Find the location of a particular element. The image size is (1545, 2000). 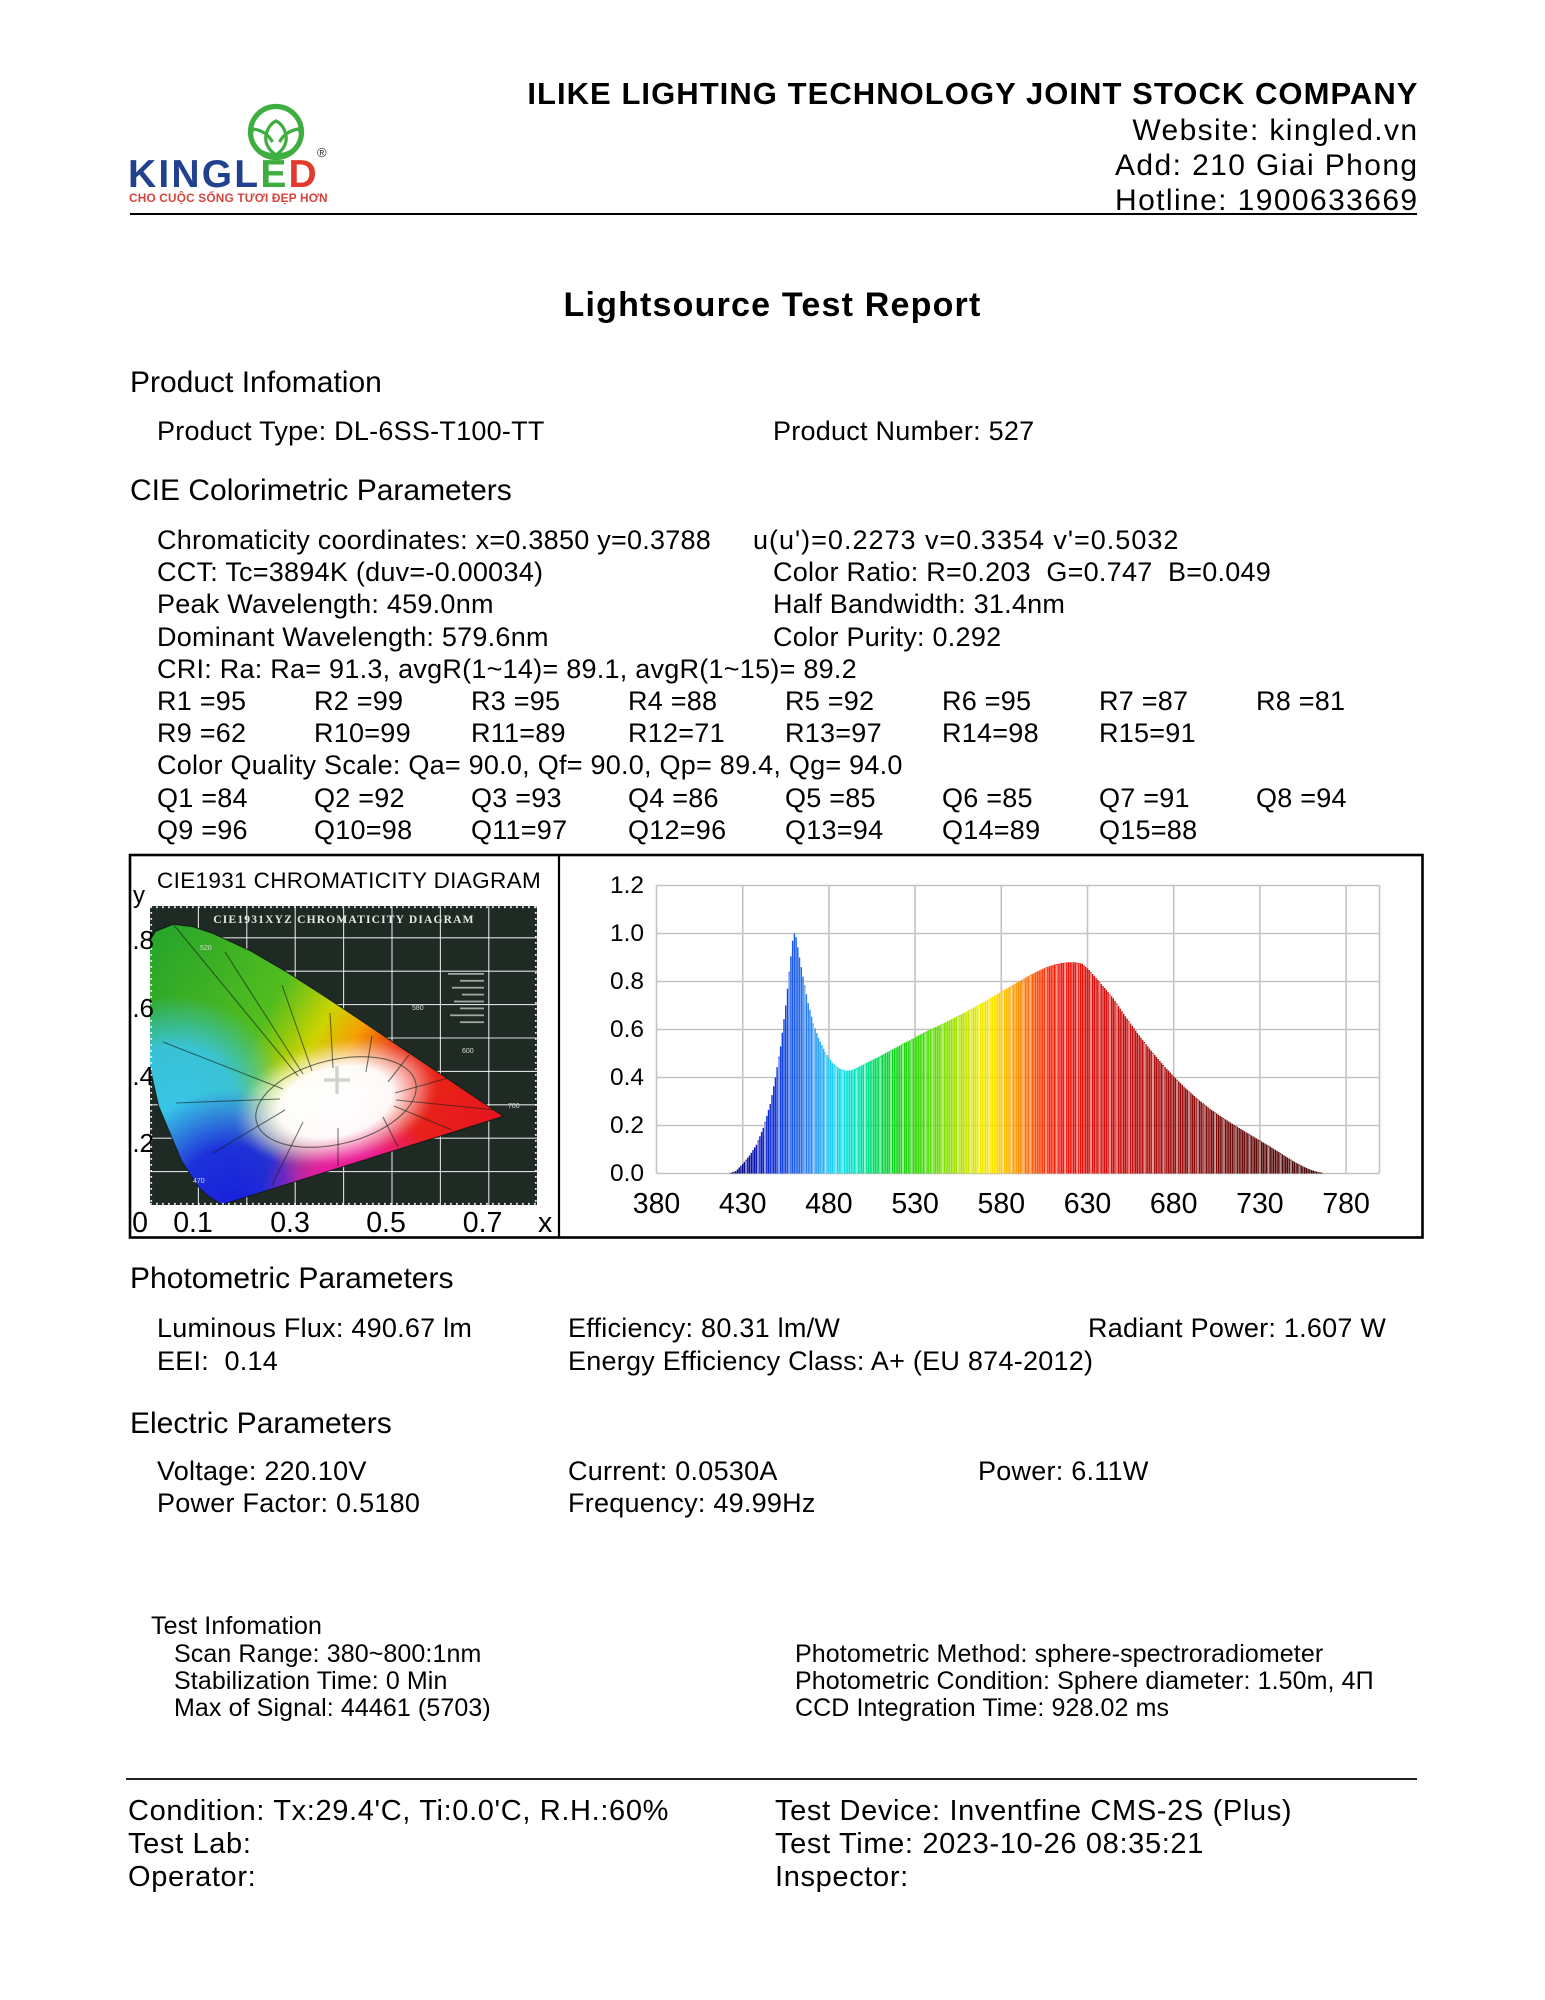

svg-text:CIE1931XYZ CHROMATICITY DIAGRA: CIE1931XYZ CHROMATICITY DIAGRAM is located at coordinates (343, 920).